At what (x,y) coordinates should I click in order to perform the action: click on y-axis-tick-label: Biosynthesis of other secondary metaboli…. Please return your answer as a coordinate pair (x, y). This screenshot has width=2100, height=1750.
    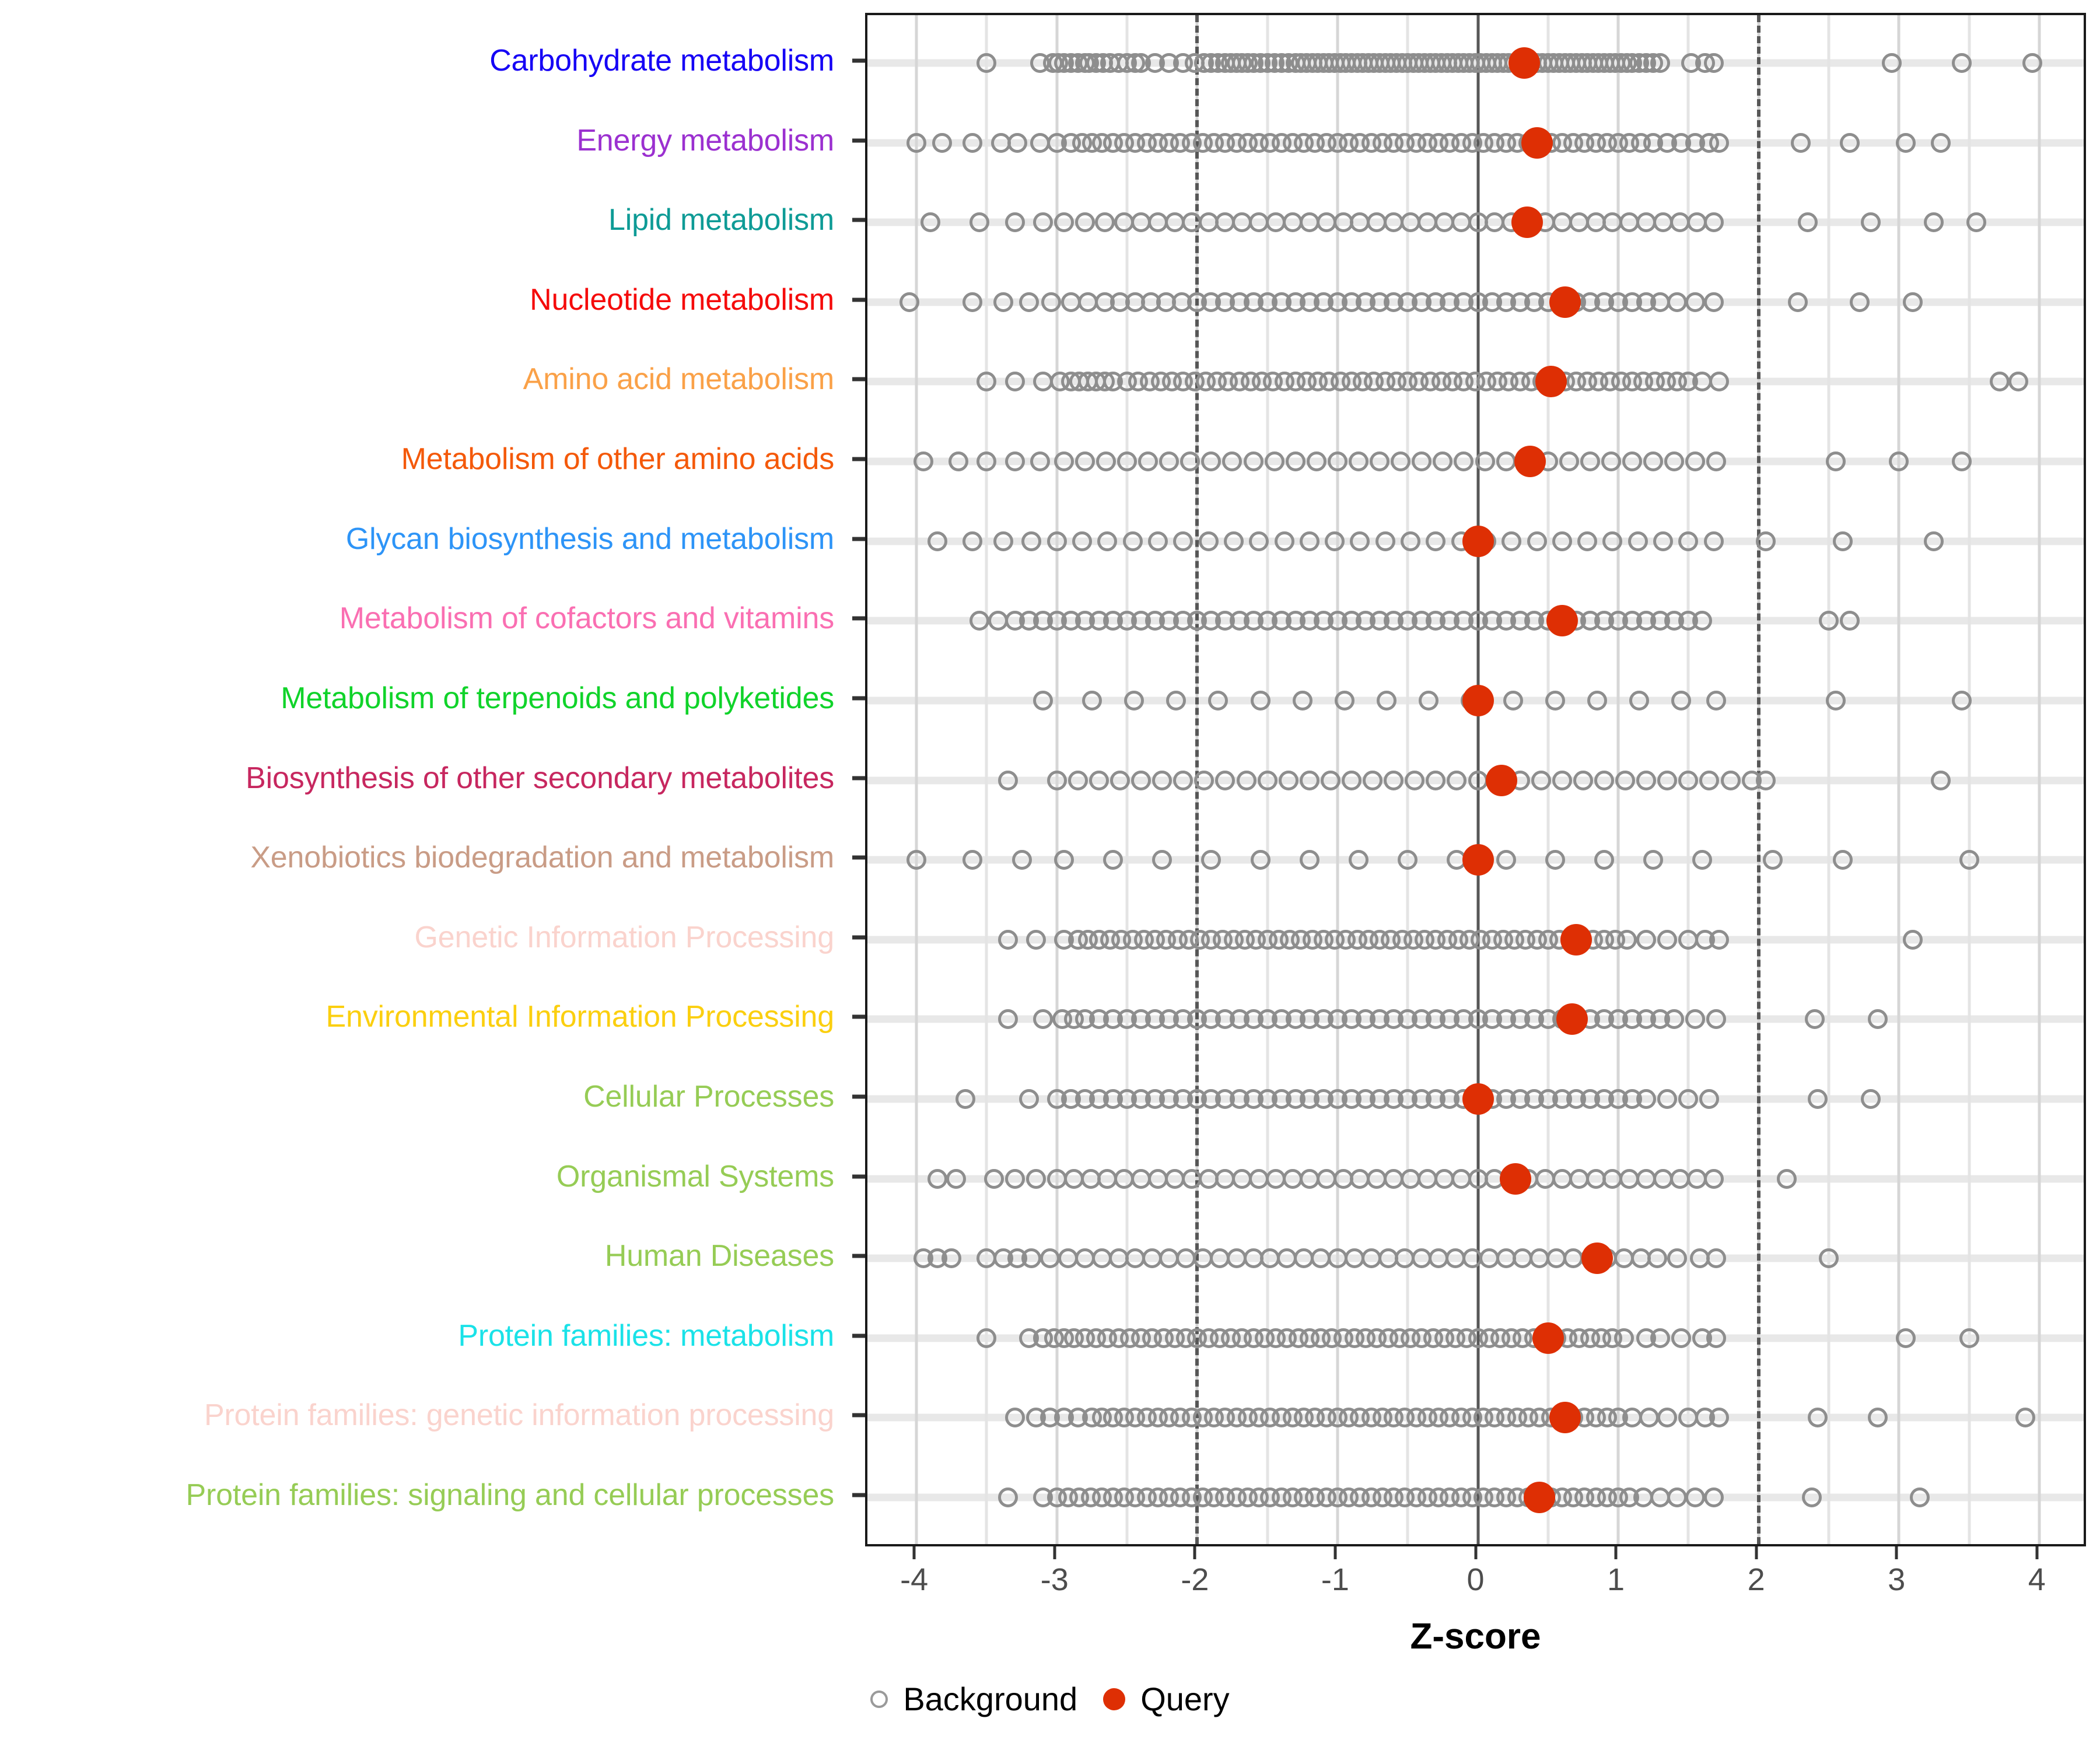
    Looking at the image, I should click on (540, 778).